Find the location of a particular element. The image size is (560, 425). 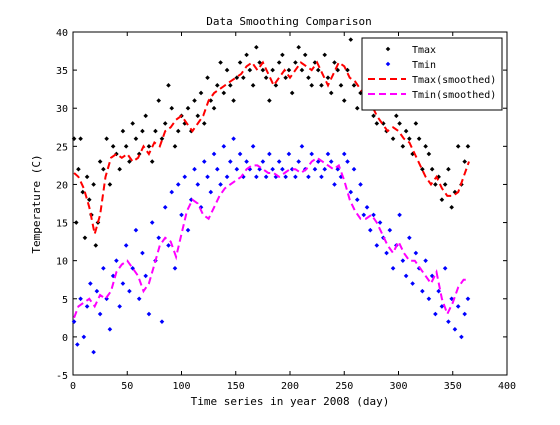

legend-label: Tmax(smoothed) is located at coordinates (454, 80).